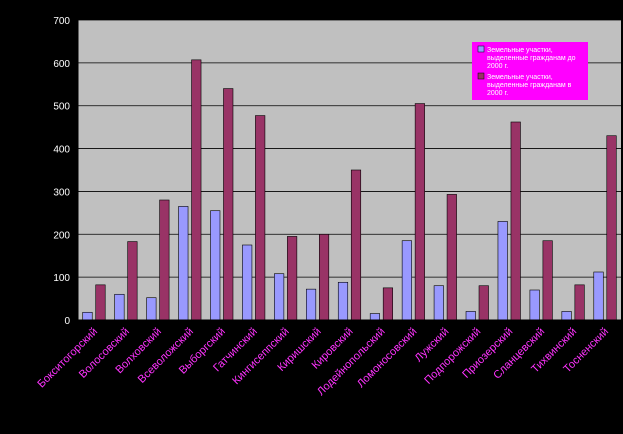 The image size is (623, 434). What do you see at coordinates (387, 358) in the screenshot?
I see `x-tick-label: Ломоносовский` at bounding box center [387, 358].